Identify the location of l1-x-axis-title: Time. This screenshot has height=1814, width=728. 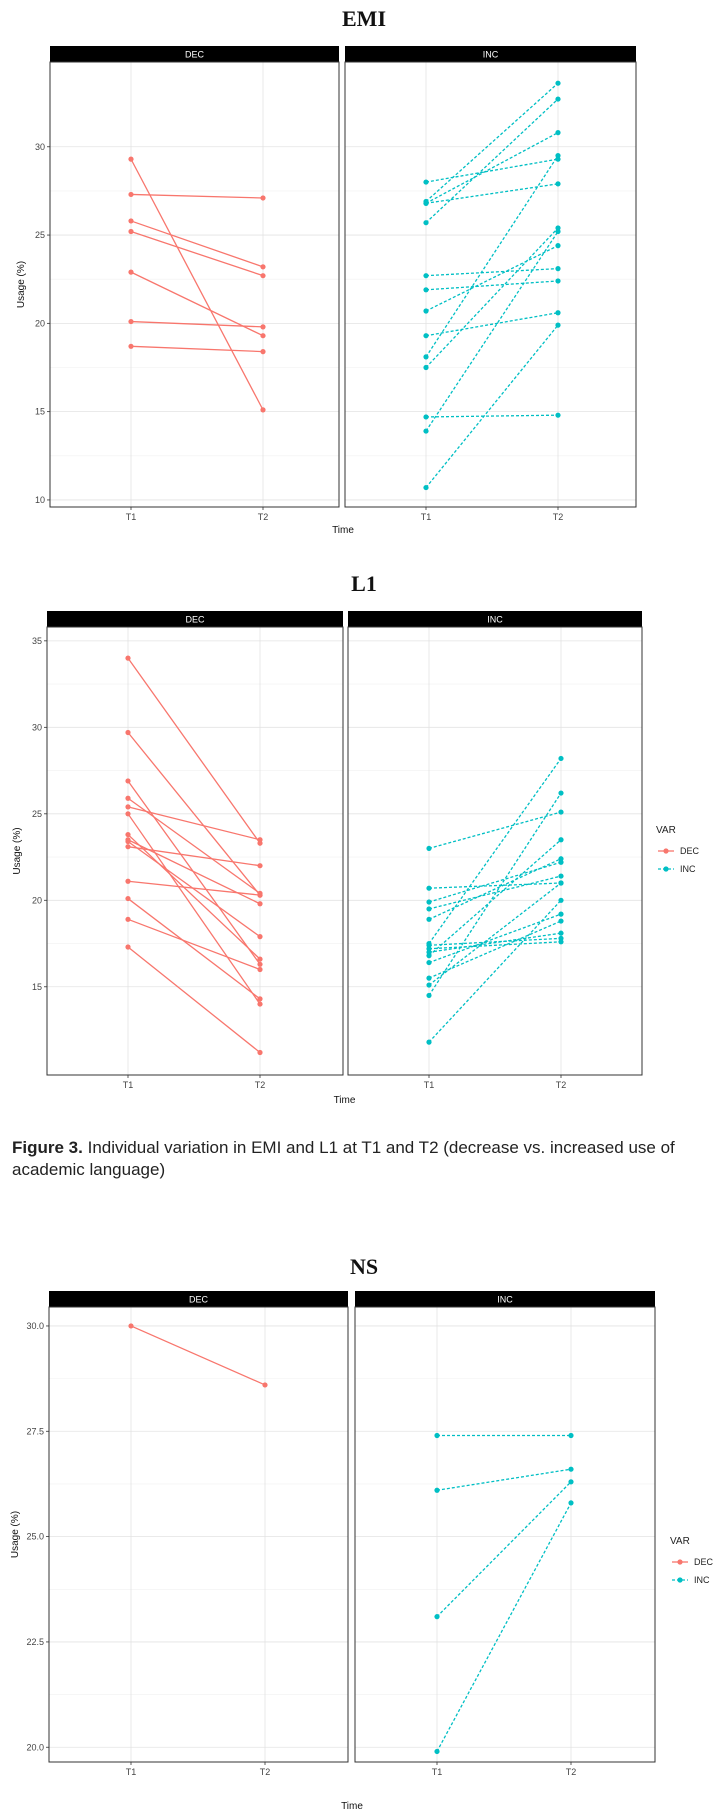
(345, 1100).